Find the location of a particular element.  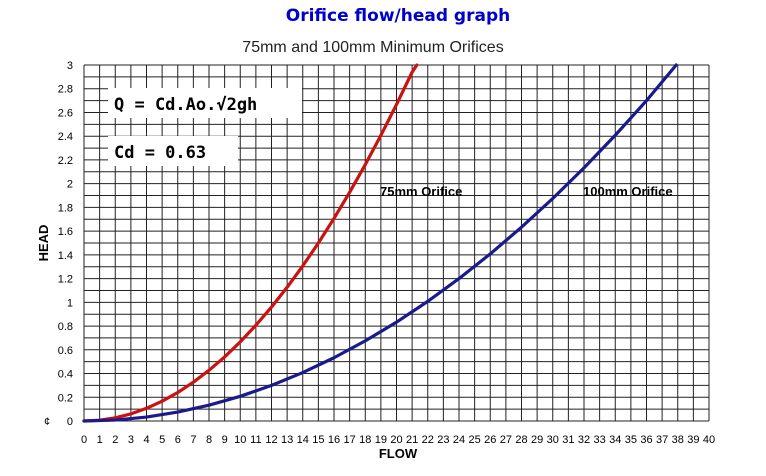

label-100mm: 100mm Orifice is located at coordinates (628, 191).